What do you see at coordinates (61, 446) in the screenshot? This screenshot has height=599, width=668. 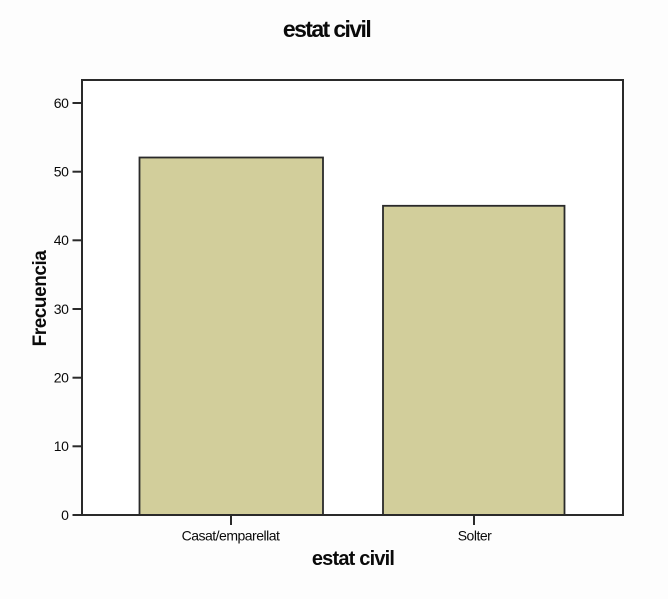 I see `svg-text: 10` at bounding box center [61, 446].